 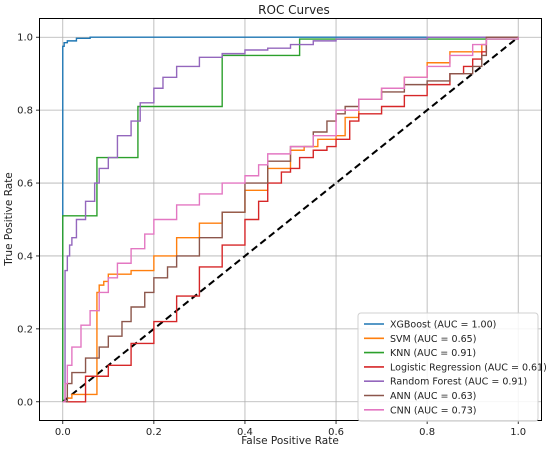 I want to click on legend-entry-label: XGBoost (AUC = 1.00), so click(x=443, y=325).